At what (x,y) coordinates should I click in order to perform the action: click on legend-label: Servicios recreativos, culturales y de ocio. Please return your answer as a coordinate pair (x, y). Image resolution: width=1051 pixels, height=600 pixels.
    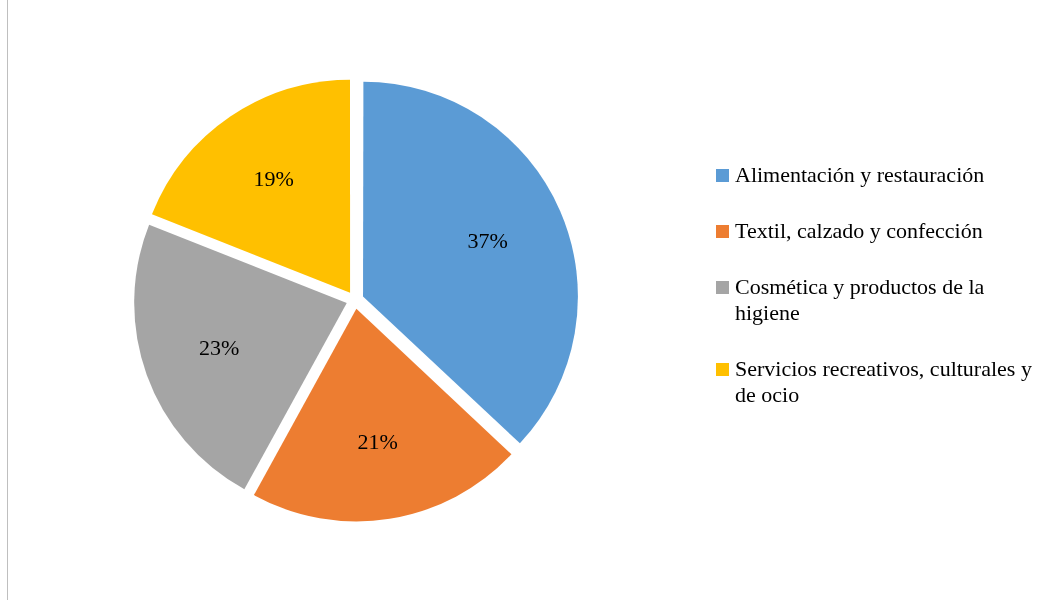
    Looking at the image, I should click on (884, 382).